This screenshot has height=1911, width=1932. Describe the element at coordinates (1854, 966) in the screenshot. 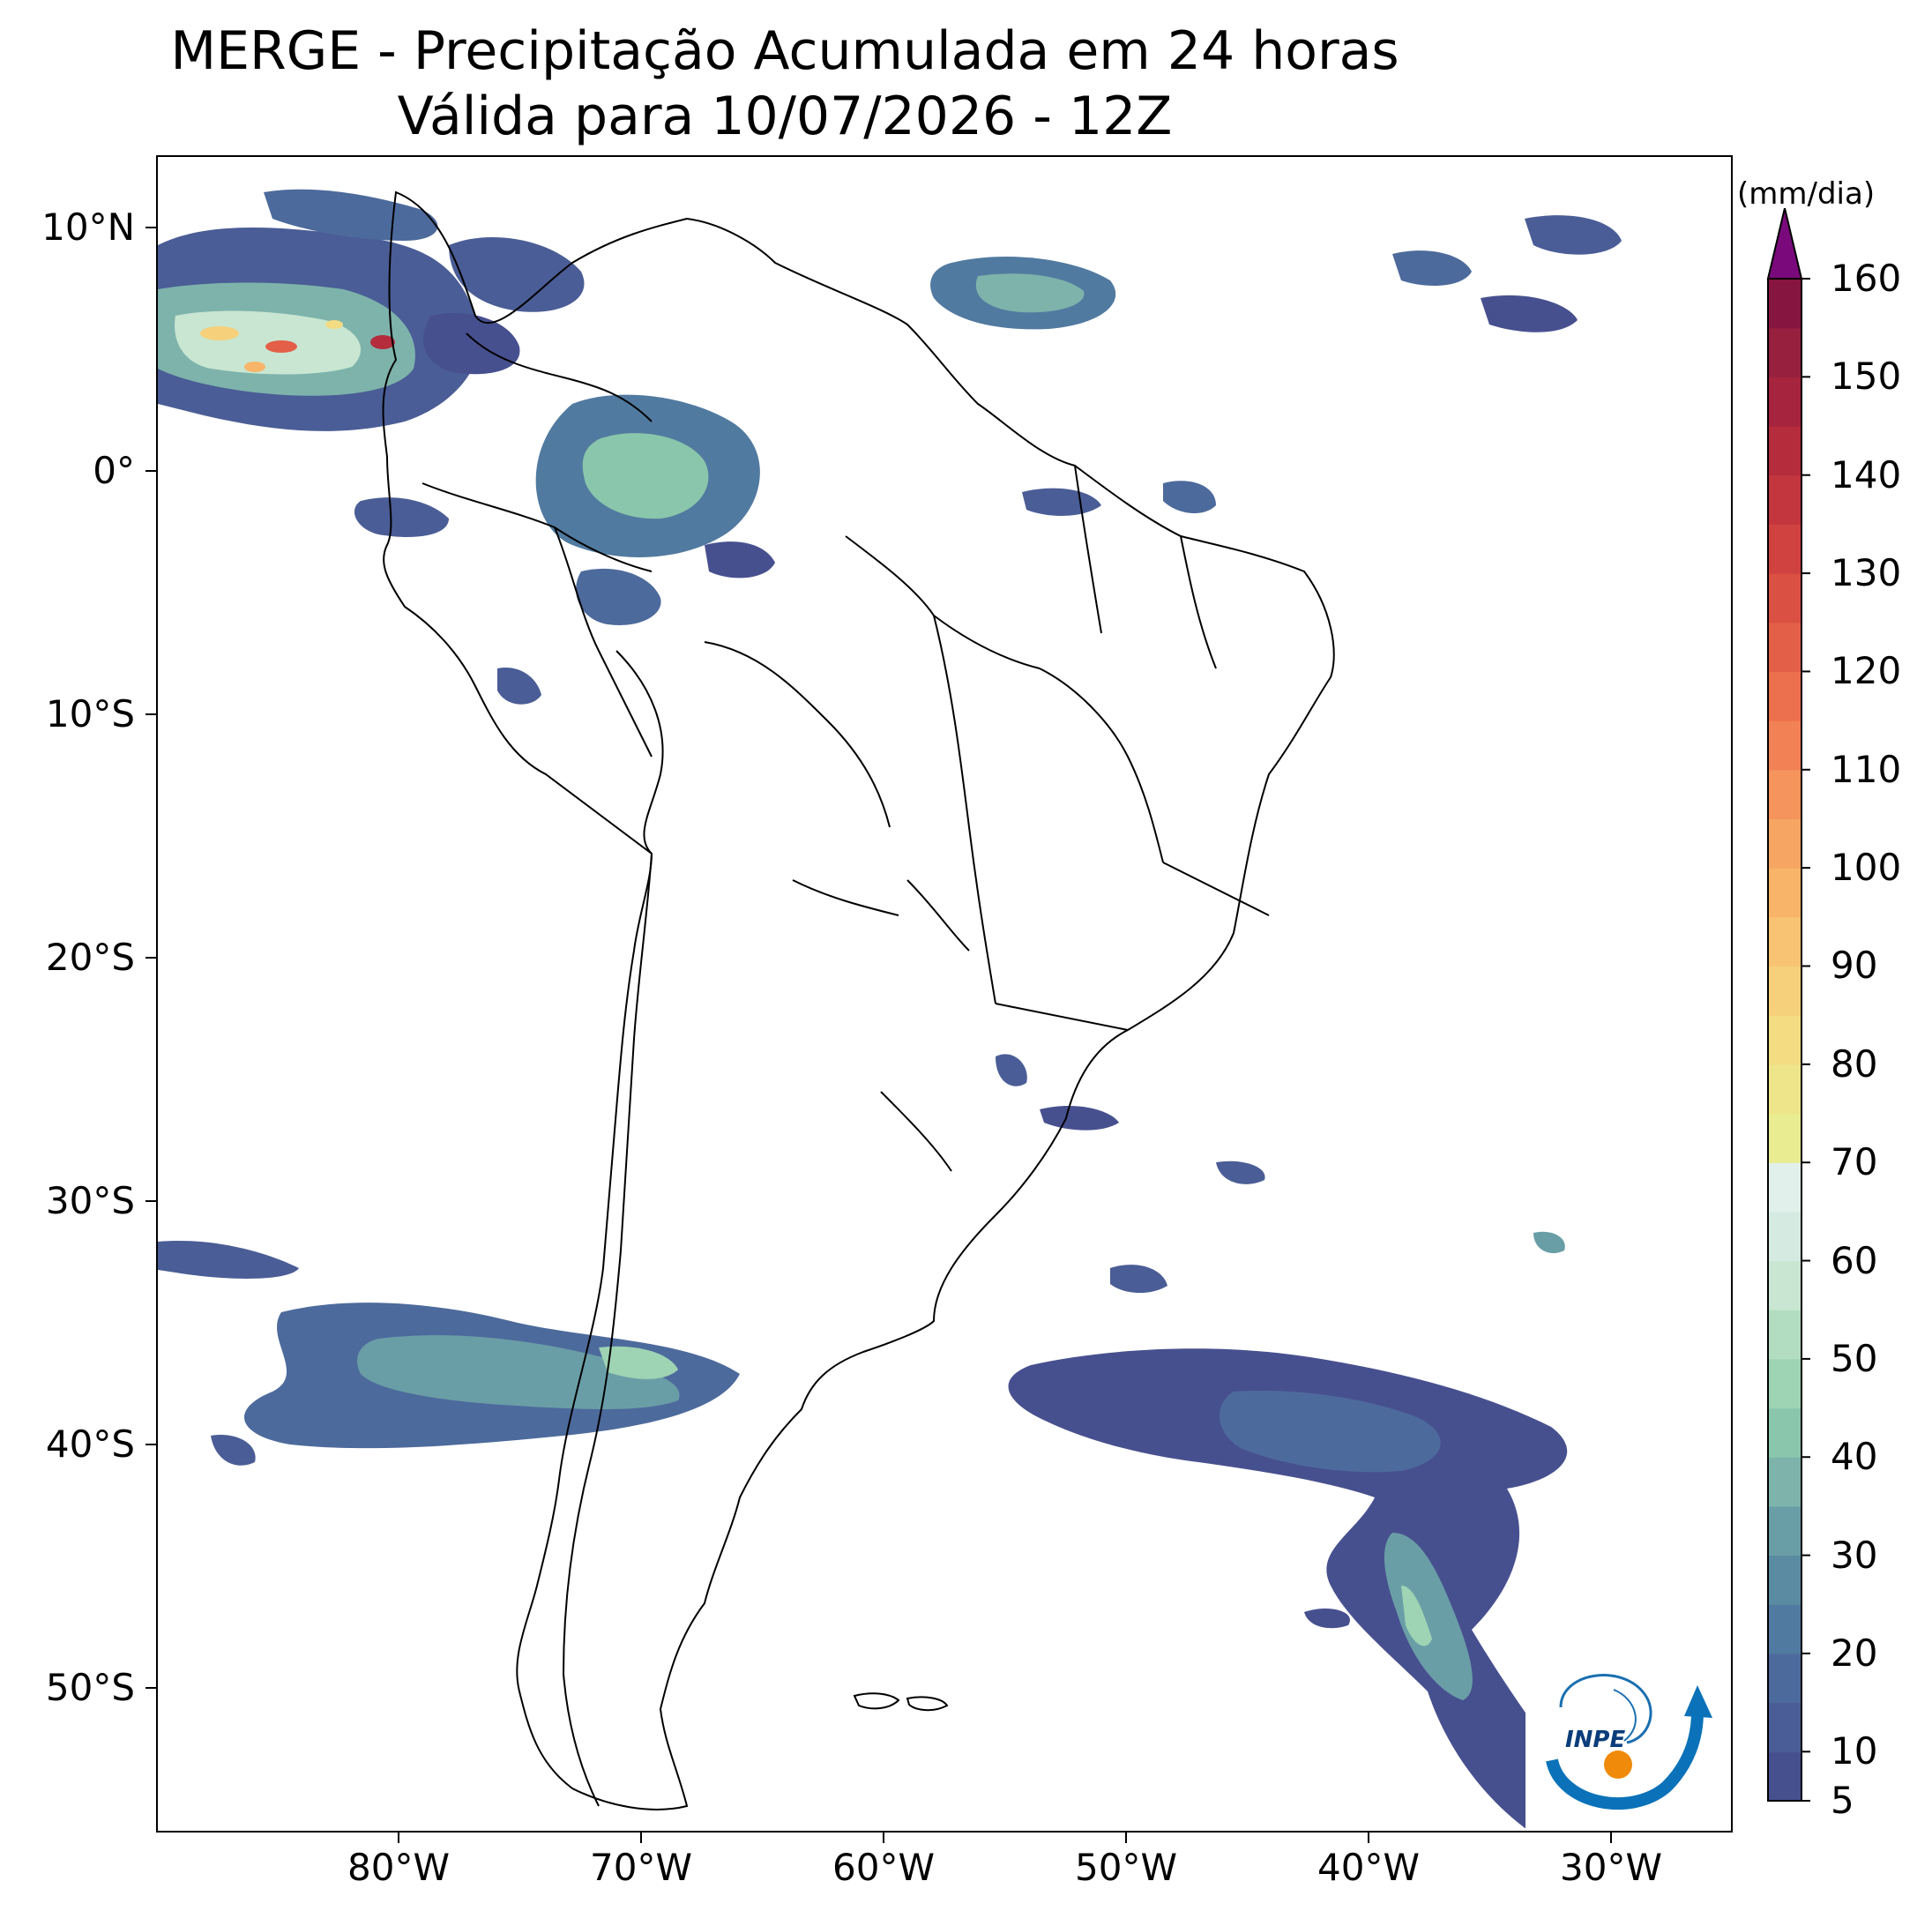

I see `colorbar-tick-label: 90` at that location.